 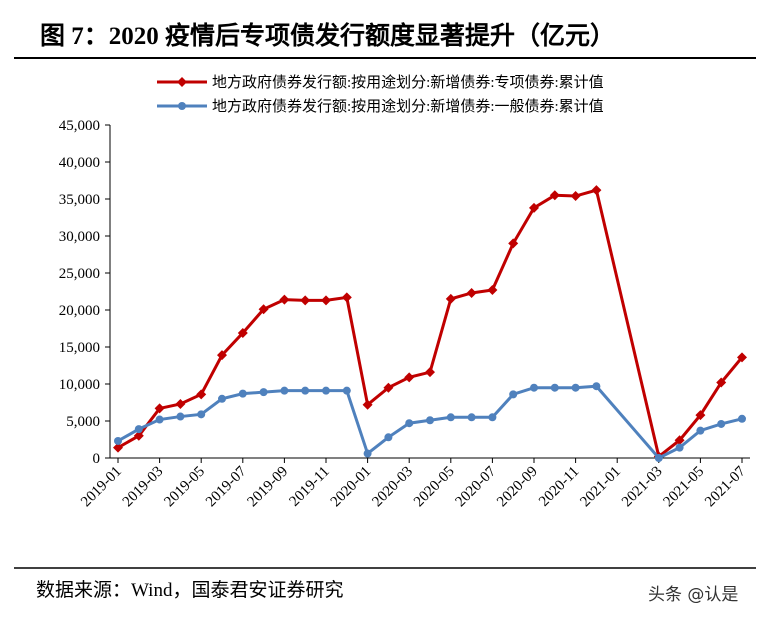 I want to click on x-tick-label: 2020-03, so click(x=392, y=487).